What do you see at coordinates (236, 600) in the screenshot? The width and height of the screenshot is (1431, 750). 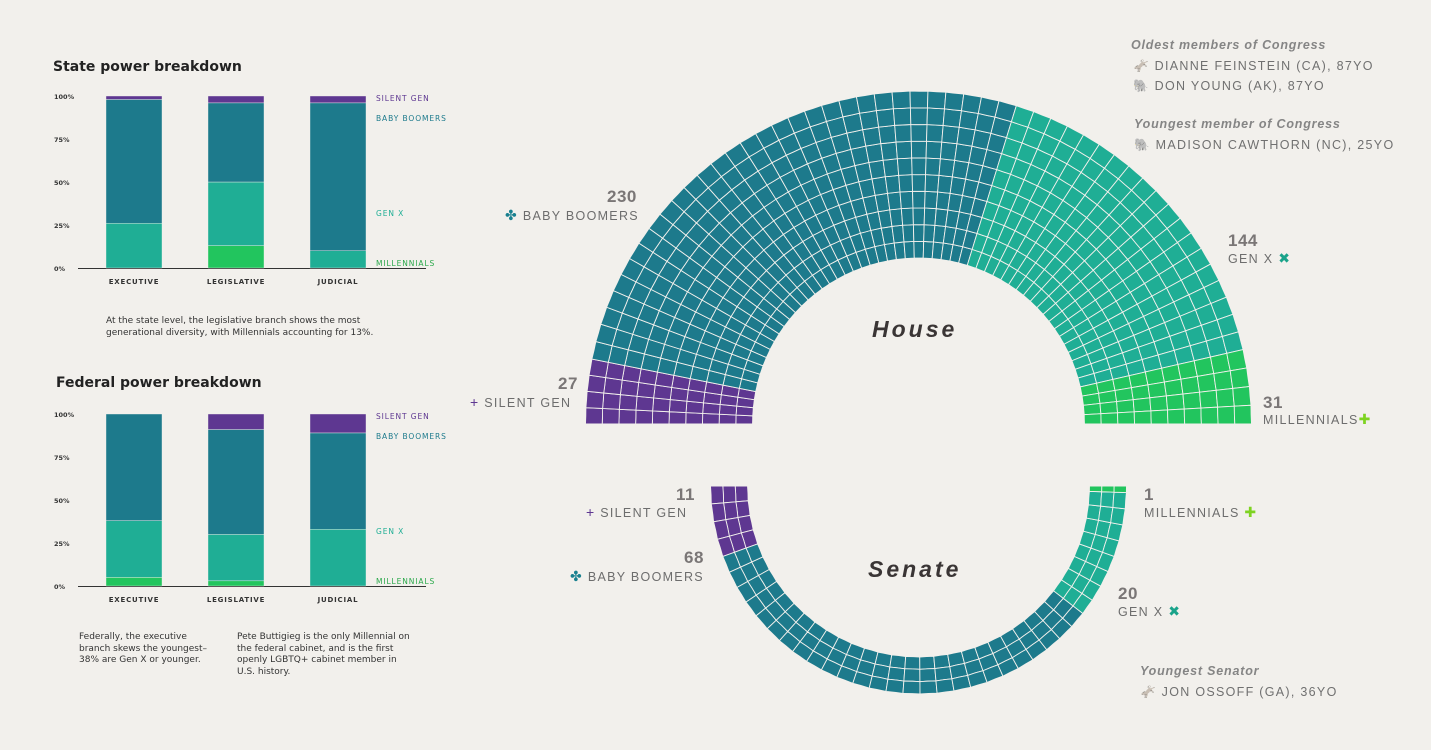 I see `x-tick-label: LEGISLATIVE` at bounding box center [236, 600].